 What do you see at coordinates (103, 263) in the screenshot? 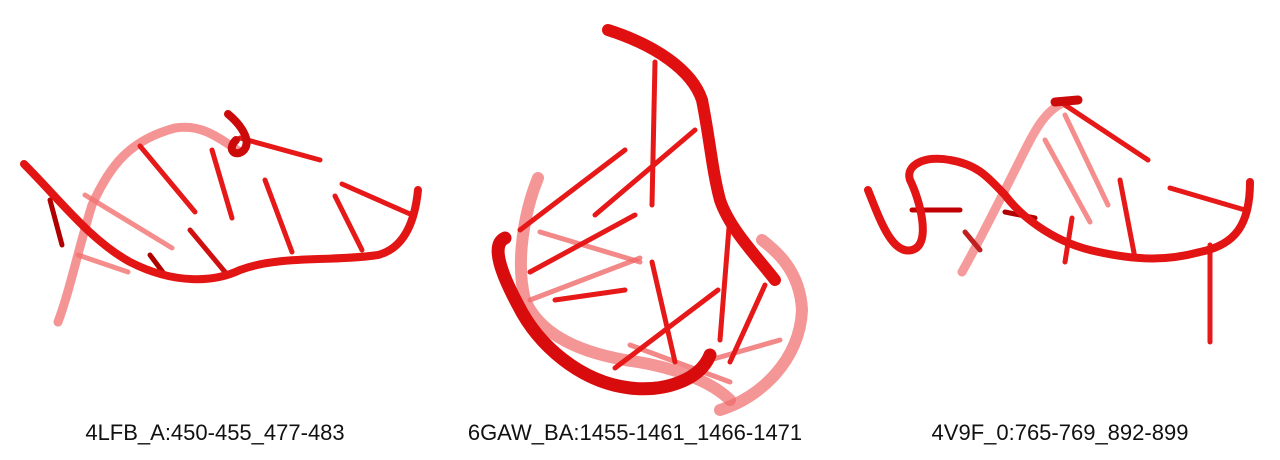
I see `base-rung-faded-1b` at bounding box center [103, 263].